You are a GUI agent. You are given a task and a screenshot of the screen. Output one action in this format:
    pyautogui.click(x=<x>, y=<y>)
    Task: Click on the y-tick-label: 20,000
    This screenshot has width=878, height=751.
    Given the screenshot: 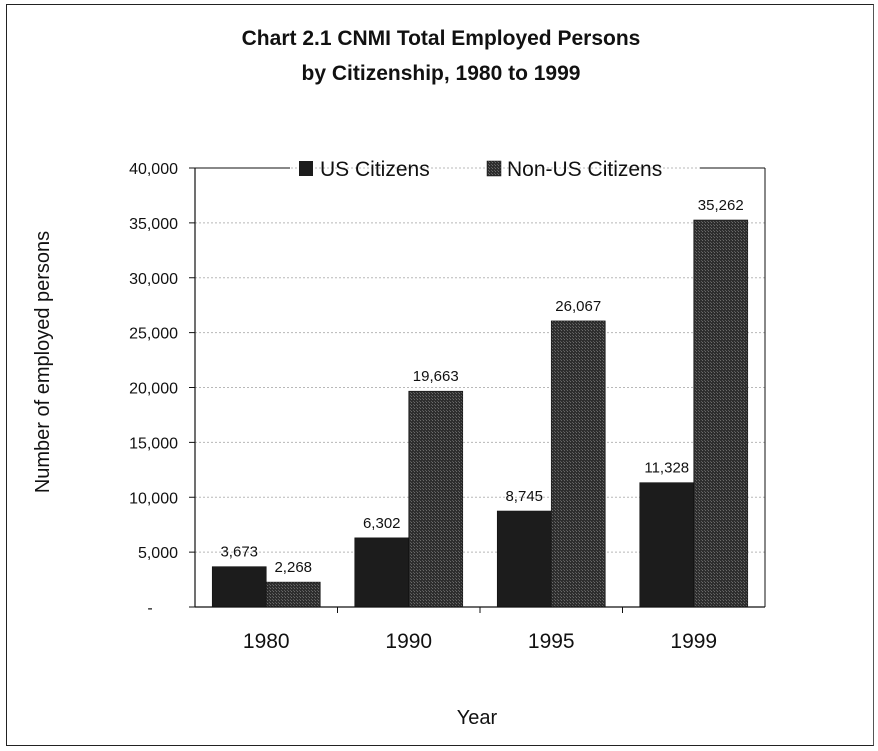 What is the action you would take?
    pyautogui.click(x=153, y=389)
    